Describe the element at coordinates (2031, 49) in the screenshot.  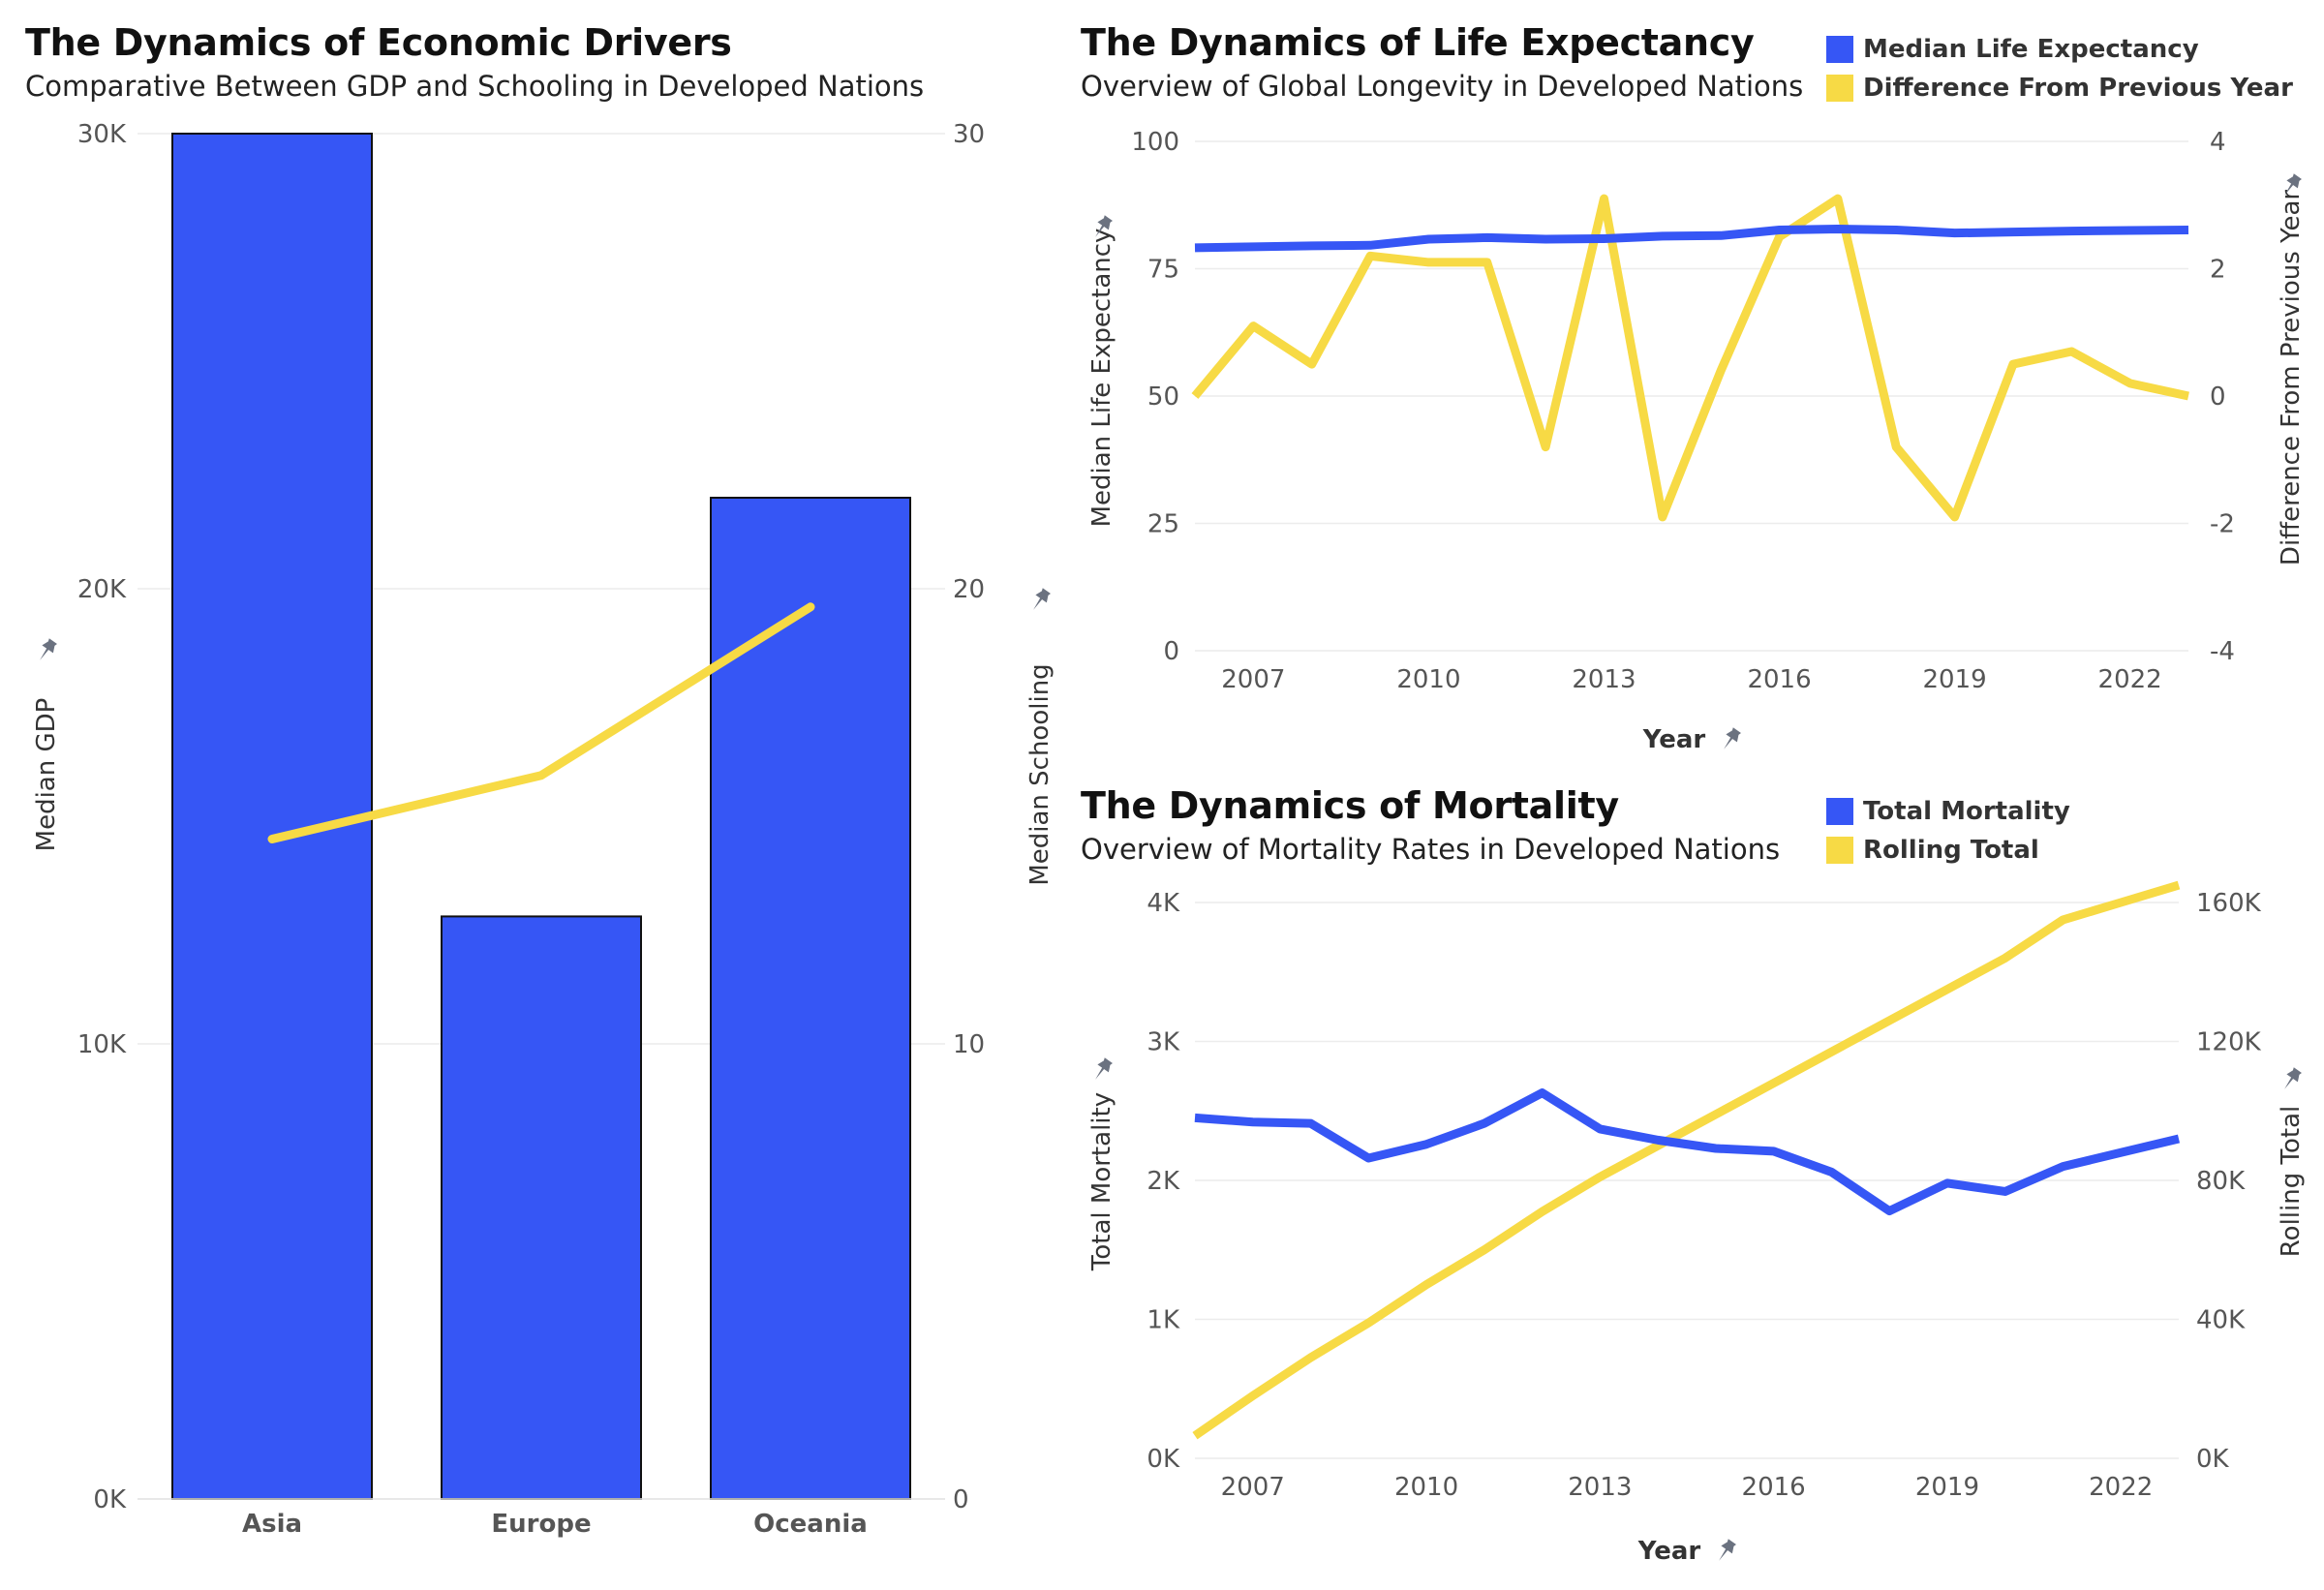
I see `legend-label: Median Life Expectancy` at that location.